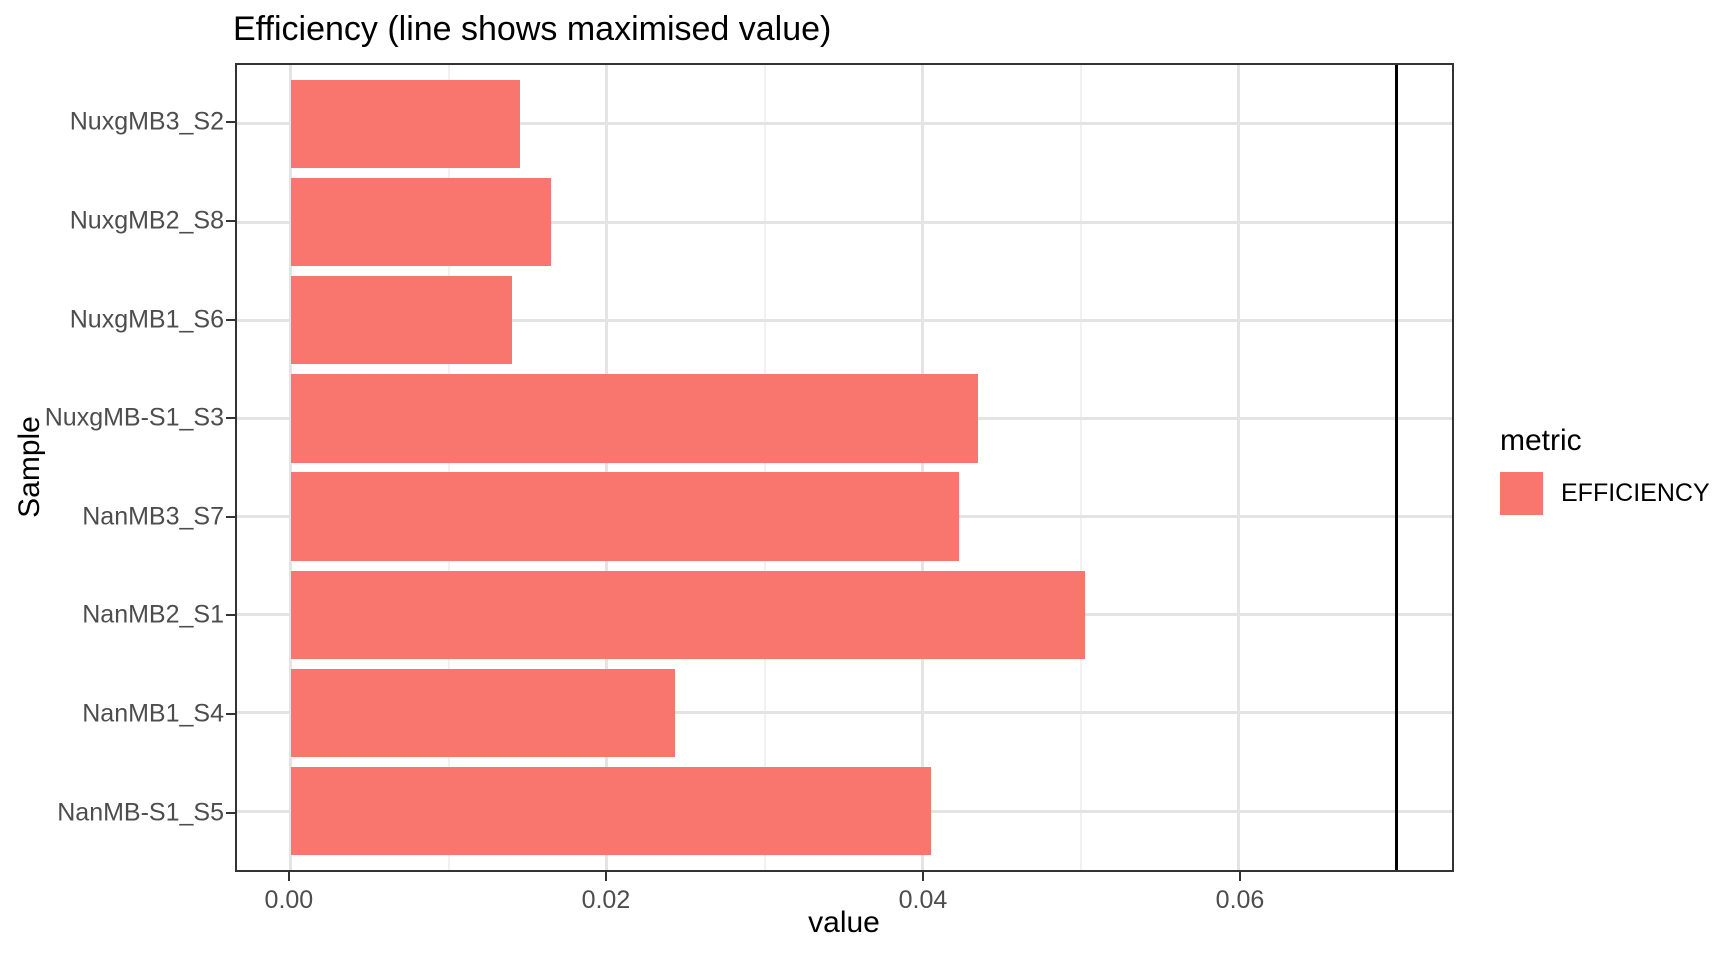 This screenshot has width=1728, height=960. I want to click on x-axis-tick-label: 0.04, so click(923, 900).